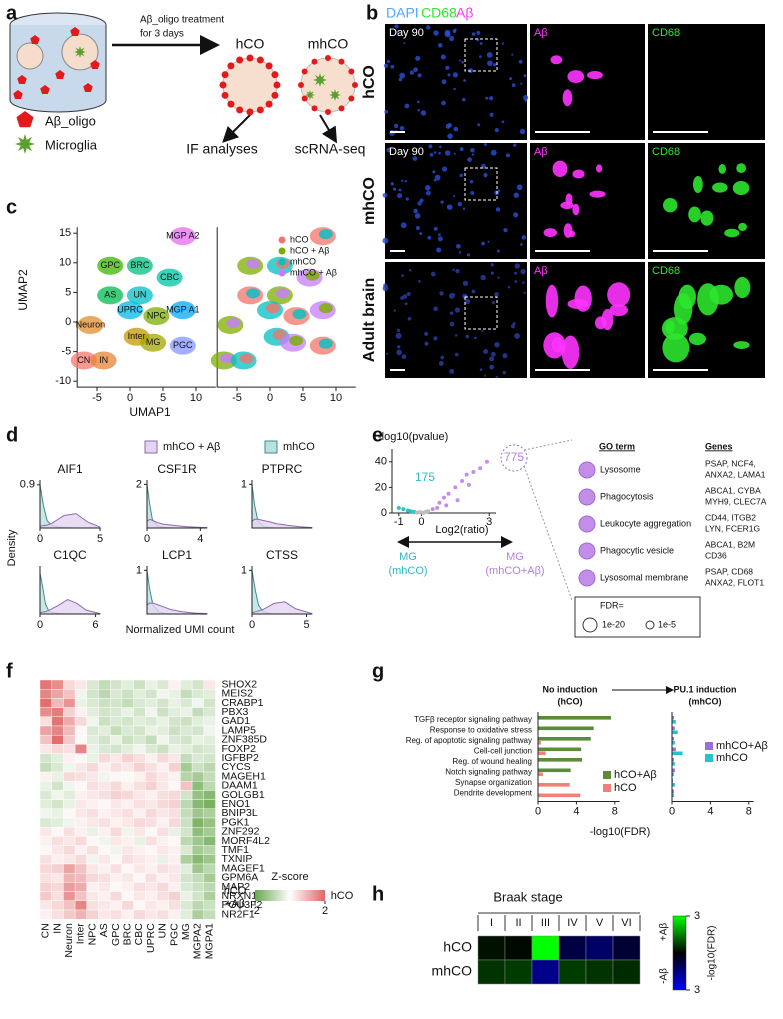 The height and width of the screenshot is (1019, 783). Describe the element at coordinates (303, 398) in the screenshot. I see `x-tick-label: 5` at that location.